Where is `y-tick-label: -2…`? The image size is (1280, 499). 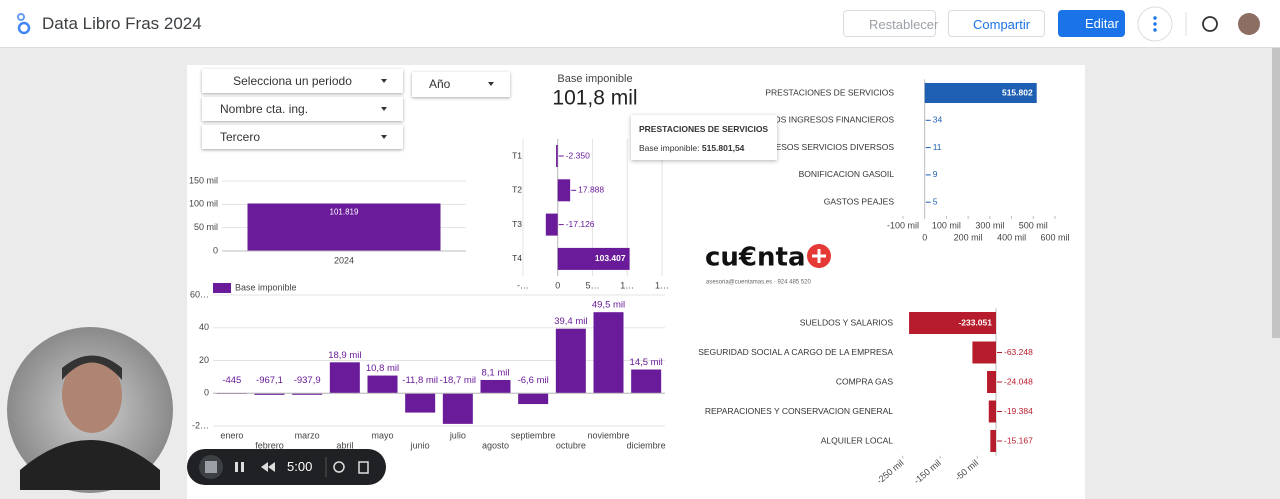 y-tick-label: -2… is located at coordinates (200, 425).